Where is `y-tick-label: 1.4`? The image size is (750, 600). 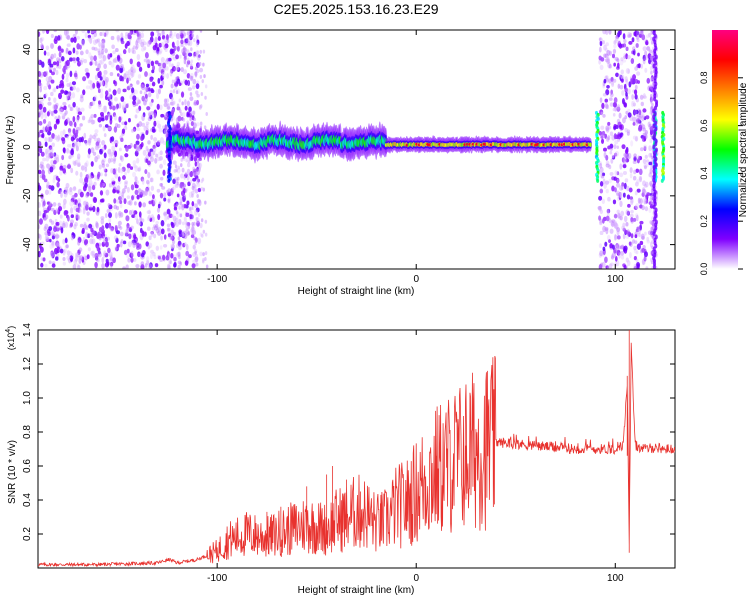
y-tick-label: 1.4 is located at coordinates (27, 330).